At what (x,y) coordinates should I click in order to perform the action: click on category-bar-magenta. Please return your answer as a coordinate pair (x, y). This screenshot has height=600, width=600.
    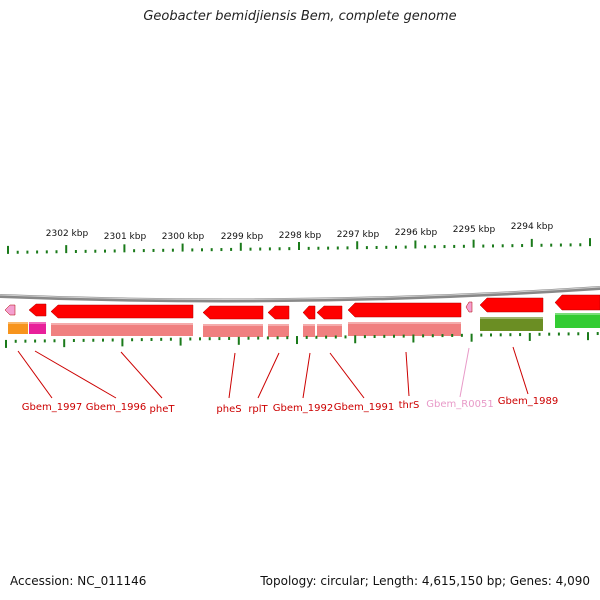
    Looking at the image, I should click on (37, 328).